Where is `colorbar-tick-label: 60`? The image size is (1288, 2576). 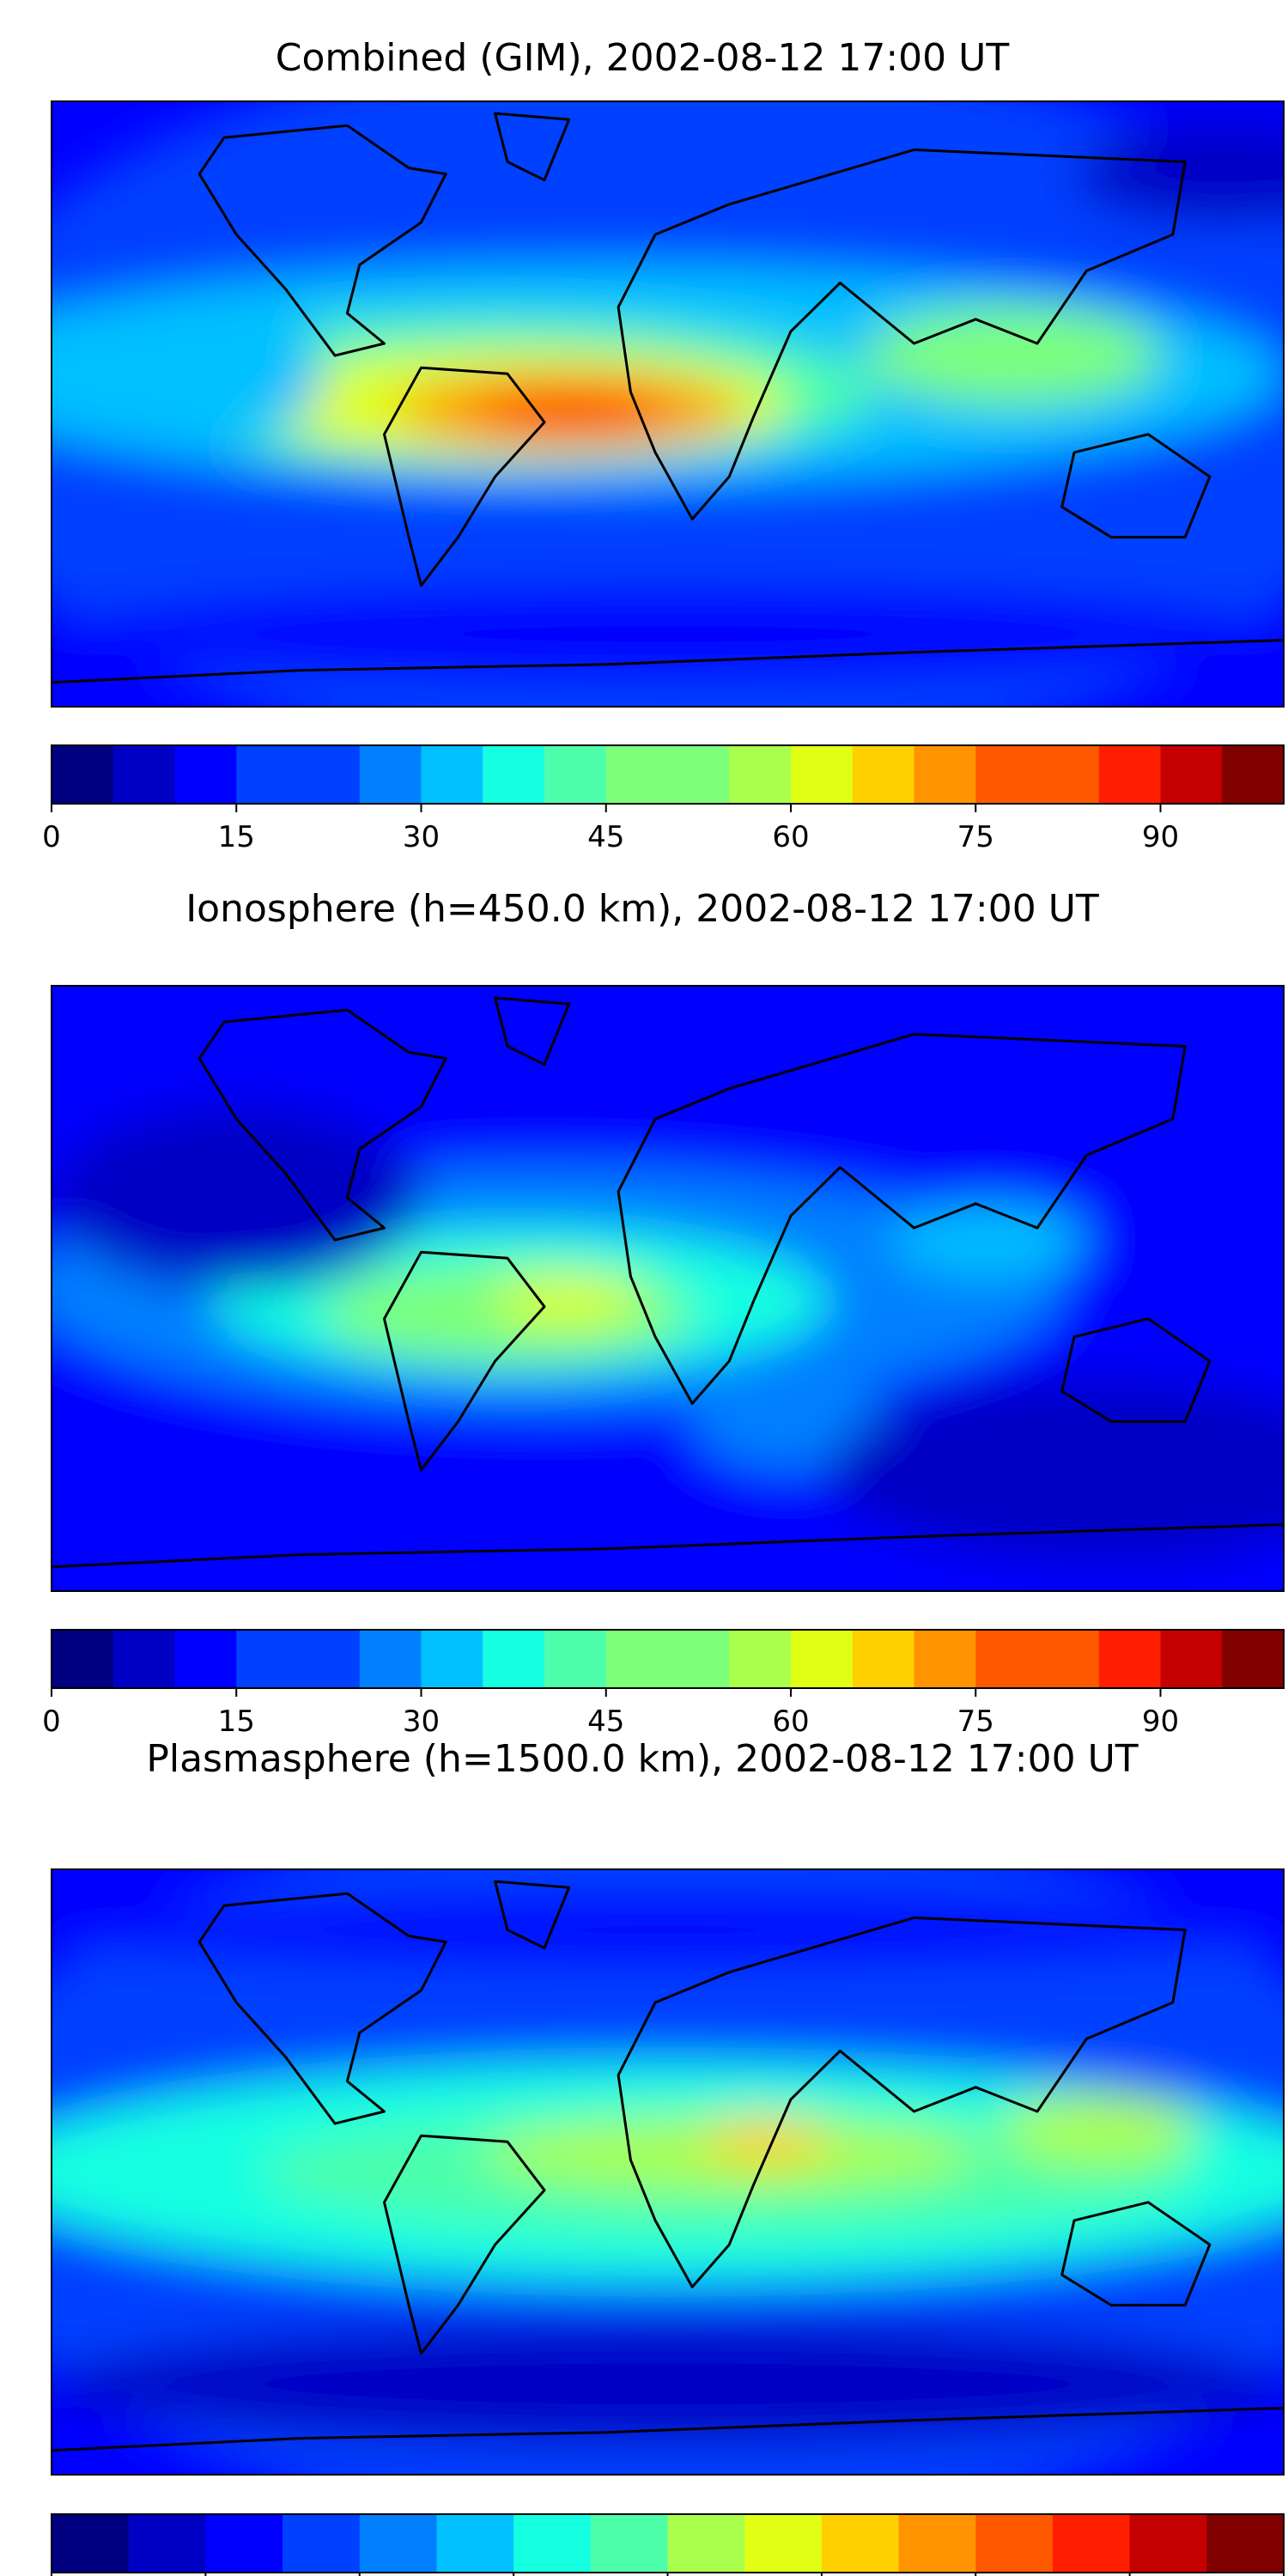
colorbar-tick-label: 60 is located at coordinates (790, 837).